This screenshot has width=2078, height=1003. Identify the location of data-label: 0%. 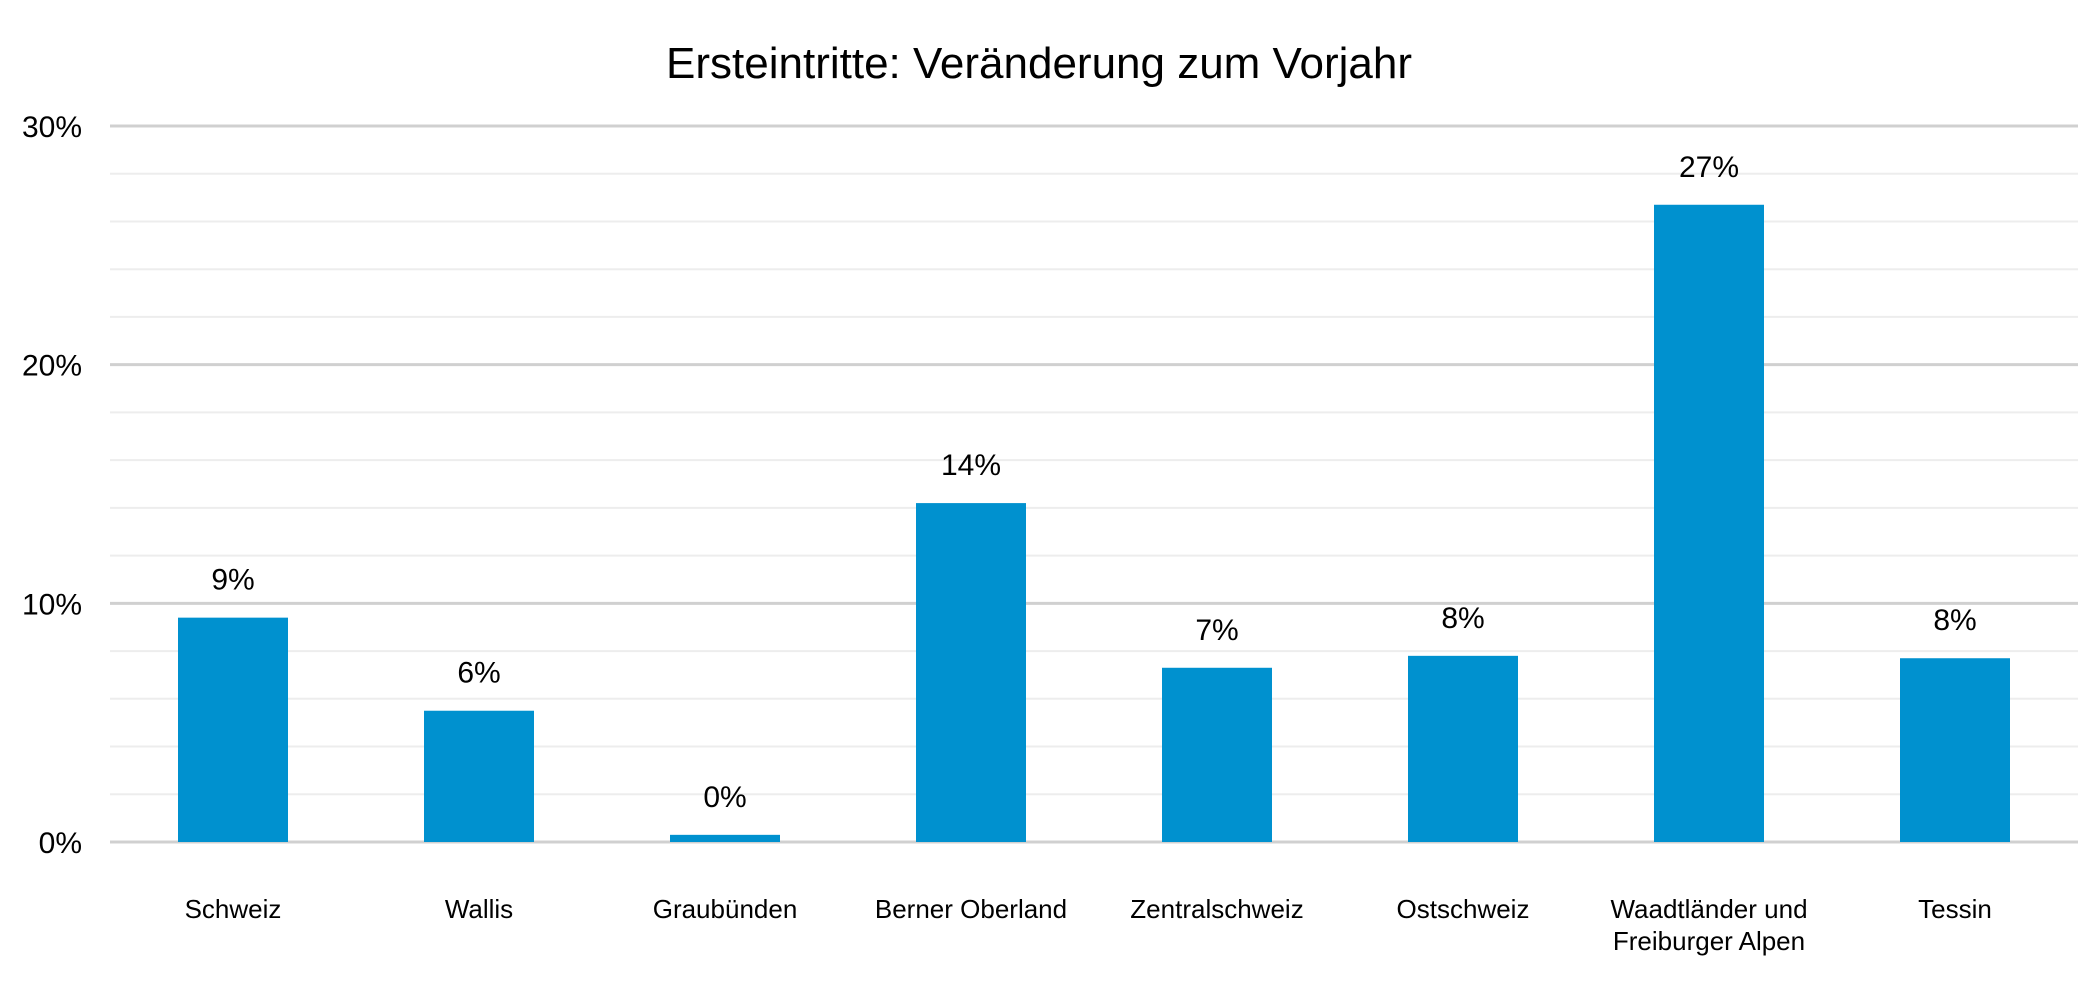
(724, 797).